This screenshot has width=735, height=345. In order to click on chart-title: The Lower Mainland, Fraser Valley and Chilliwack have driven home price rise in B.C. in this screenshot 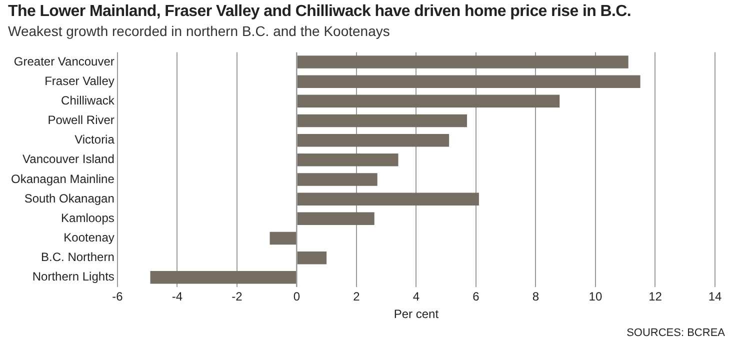, I will do `click(320, 12)`.